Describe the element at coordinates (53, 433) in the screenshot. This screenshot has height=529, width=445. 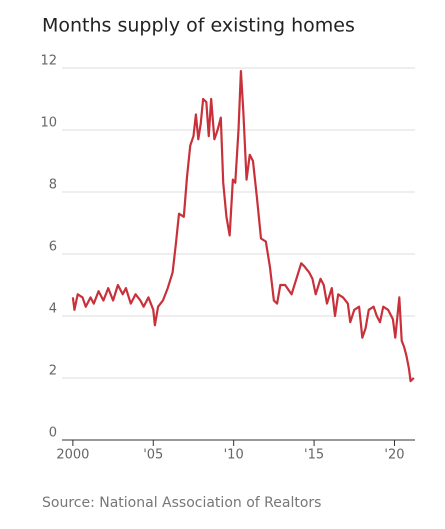
I see `y-tick-label: 0` at that location.